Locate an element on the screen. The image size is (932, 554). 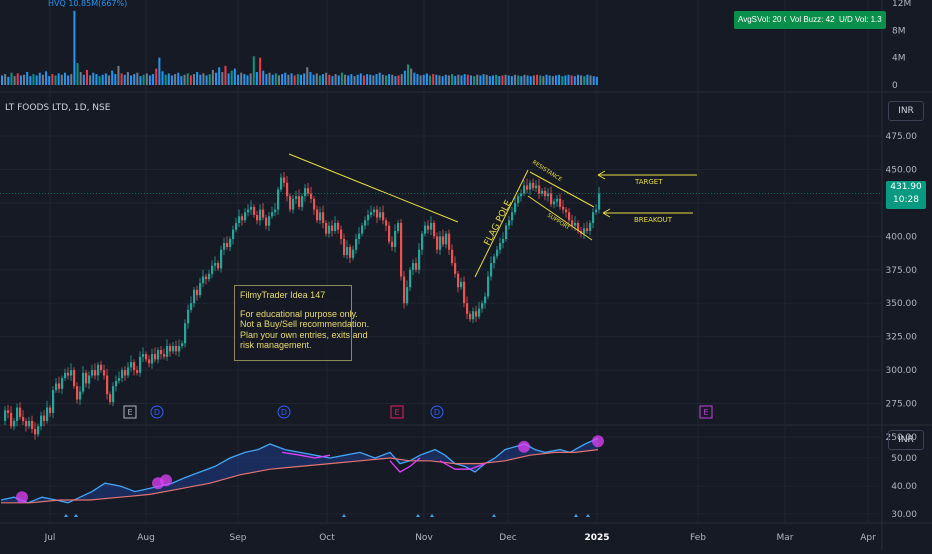
event-marker-label: E is located at coordinates (396, 412).